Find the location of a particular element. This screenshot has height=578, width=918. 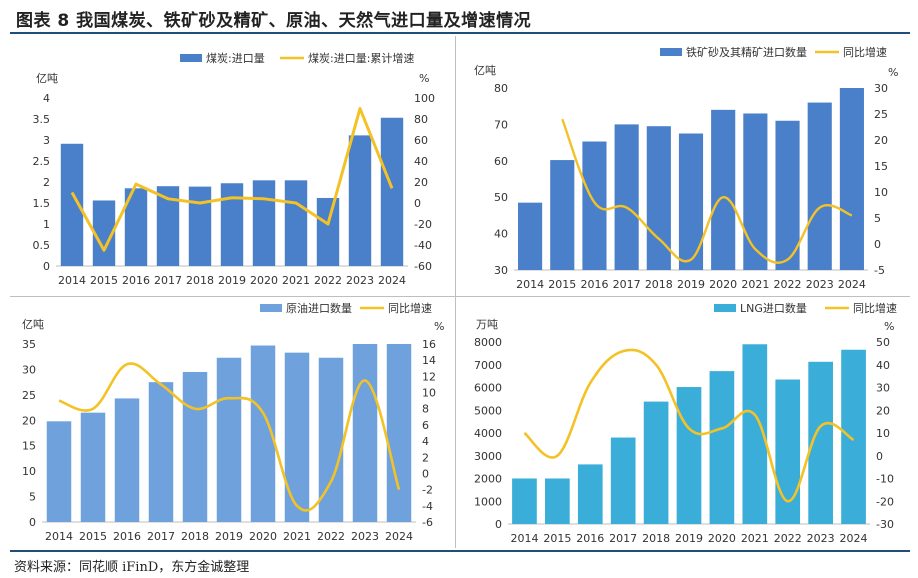

left-tick-label: 1.5 is located at coordinates (42, 203).